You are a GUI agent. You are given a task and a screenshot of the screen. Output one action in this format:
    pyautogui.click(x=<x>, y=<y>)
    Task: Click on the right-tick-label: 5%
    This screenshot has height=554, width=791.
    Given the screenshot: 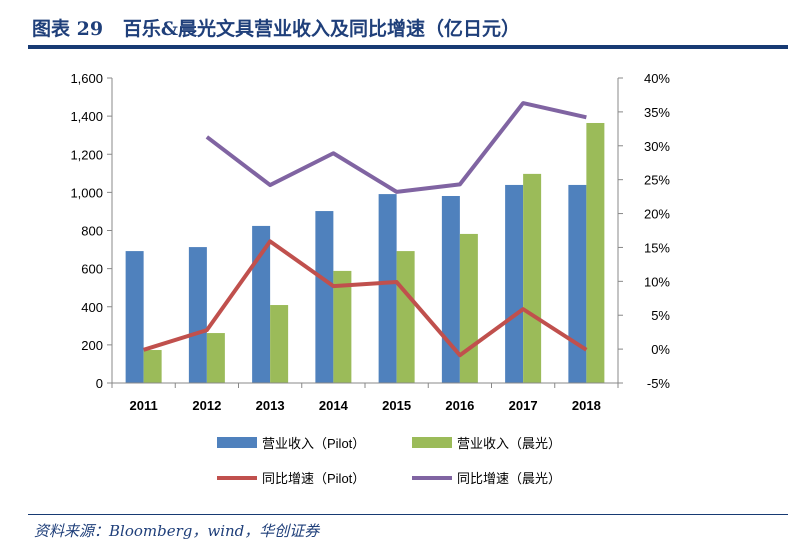 What is the action you would take?
    pyautogui.click(x=660, y=315)
    